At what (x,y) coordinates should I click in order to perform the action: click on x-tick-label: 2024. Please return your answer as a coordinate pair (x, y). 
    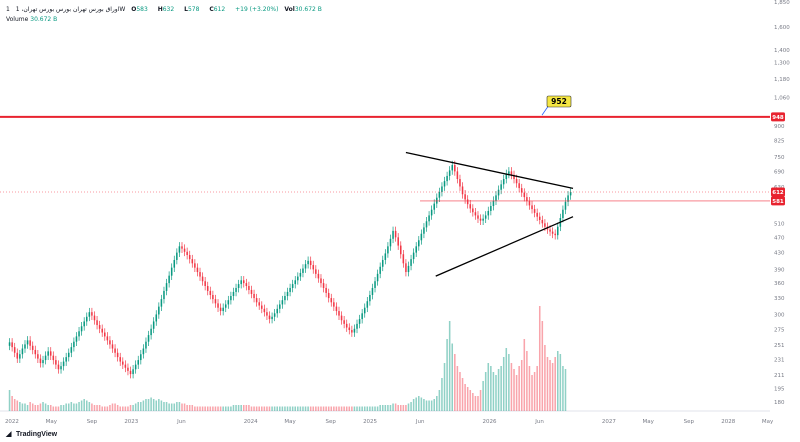
    Looking at the image, I should click on (251, 422).